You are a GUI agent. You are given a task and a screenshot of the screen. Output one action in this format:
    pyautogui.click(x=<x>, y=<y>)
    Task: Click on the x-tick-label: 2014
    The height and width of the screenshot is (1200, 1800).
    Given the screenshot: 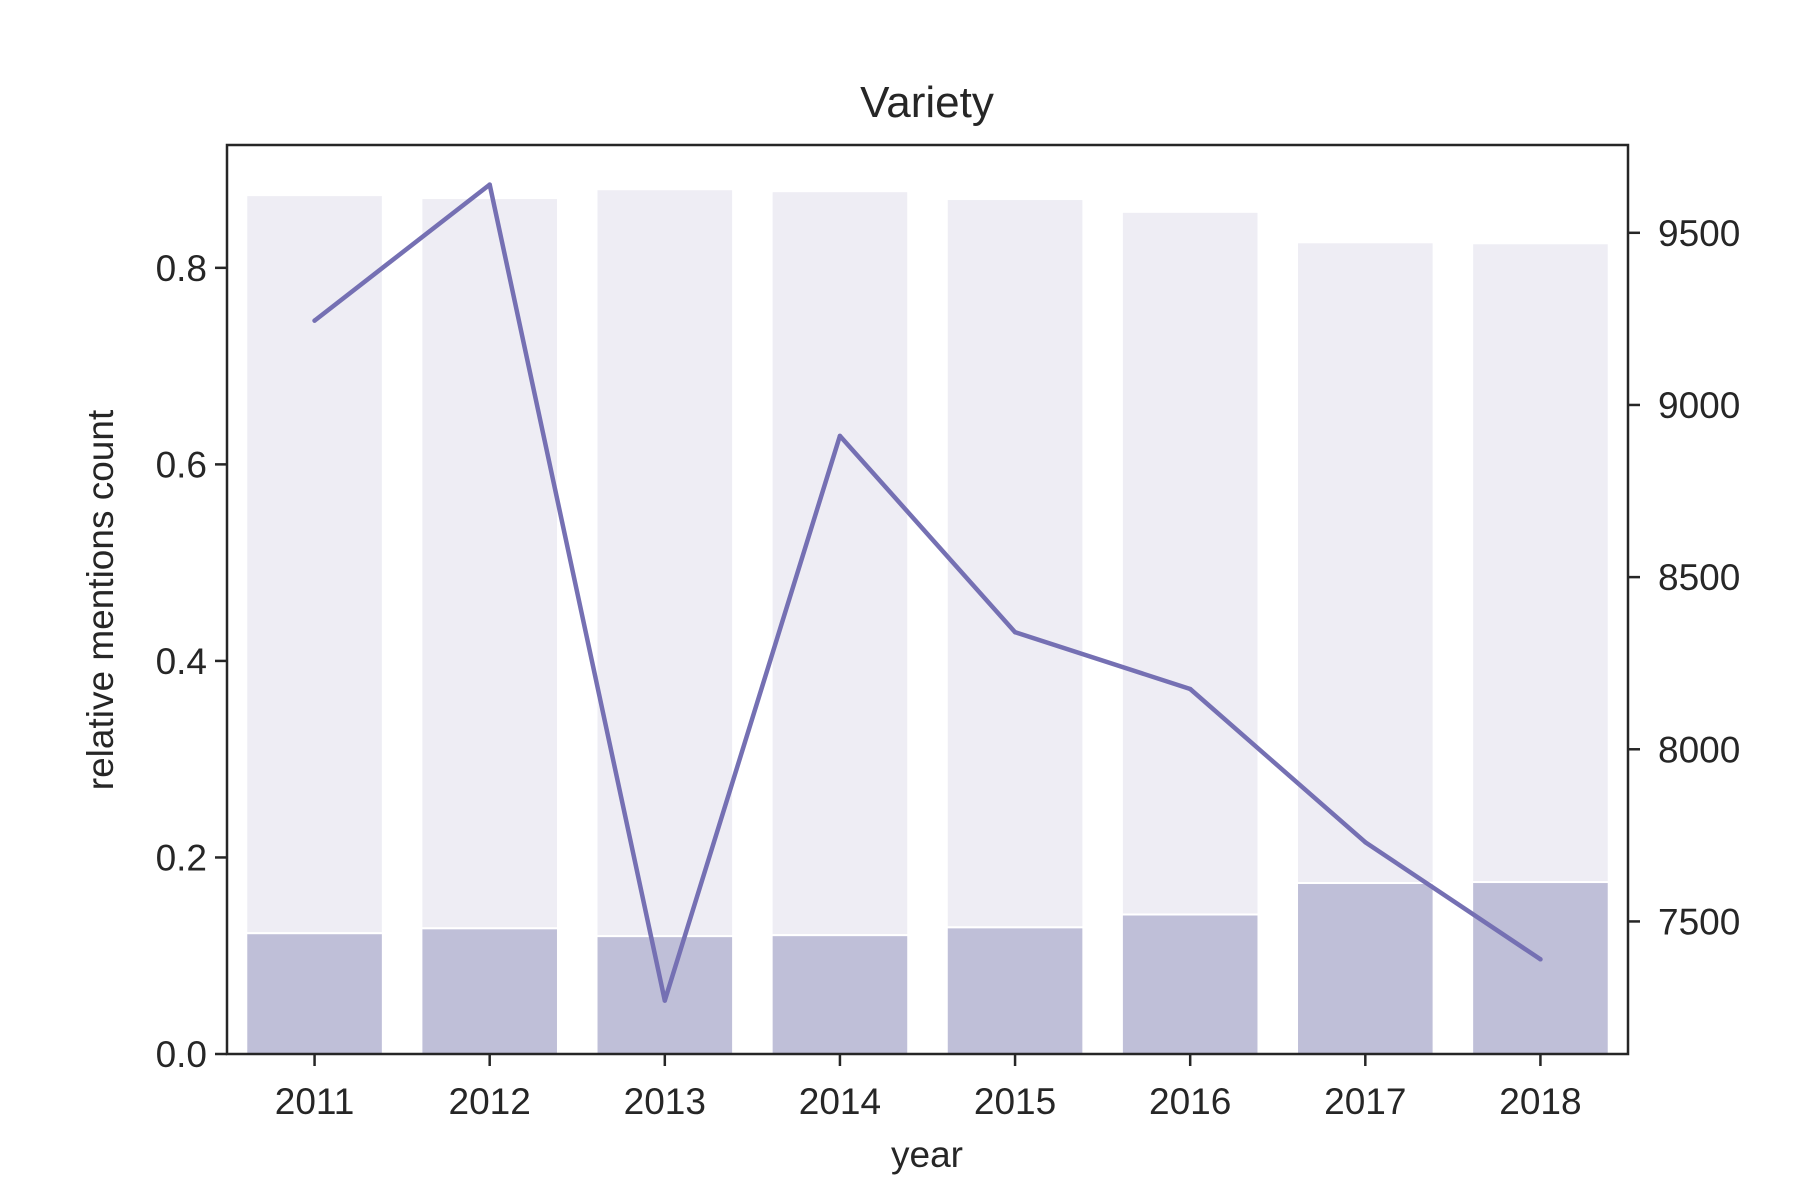 What is the action you would take?
    pyautogui.click(x=840, y=1101)
    